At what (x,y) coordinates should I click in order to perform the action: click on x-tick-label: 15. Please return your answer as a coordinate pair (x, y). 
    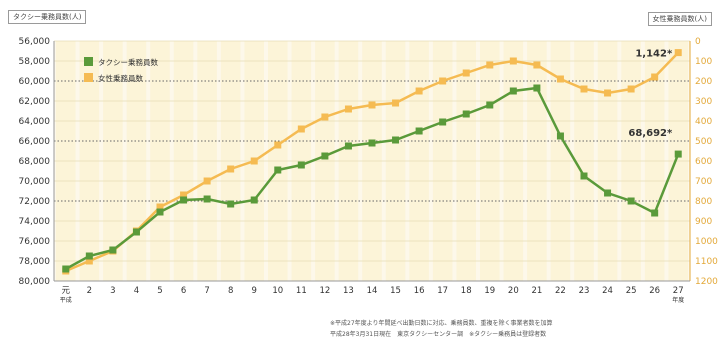
    Looking at the image, I should click on (395, 291).